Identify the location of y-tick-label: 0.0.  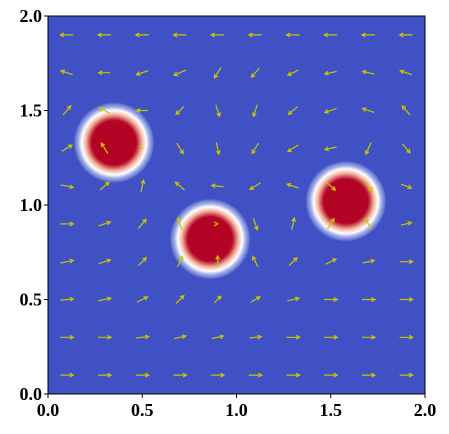
(31, 394).